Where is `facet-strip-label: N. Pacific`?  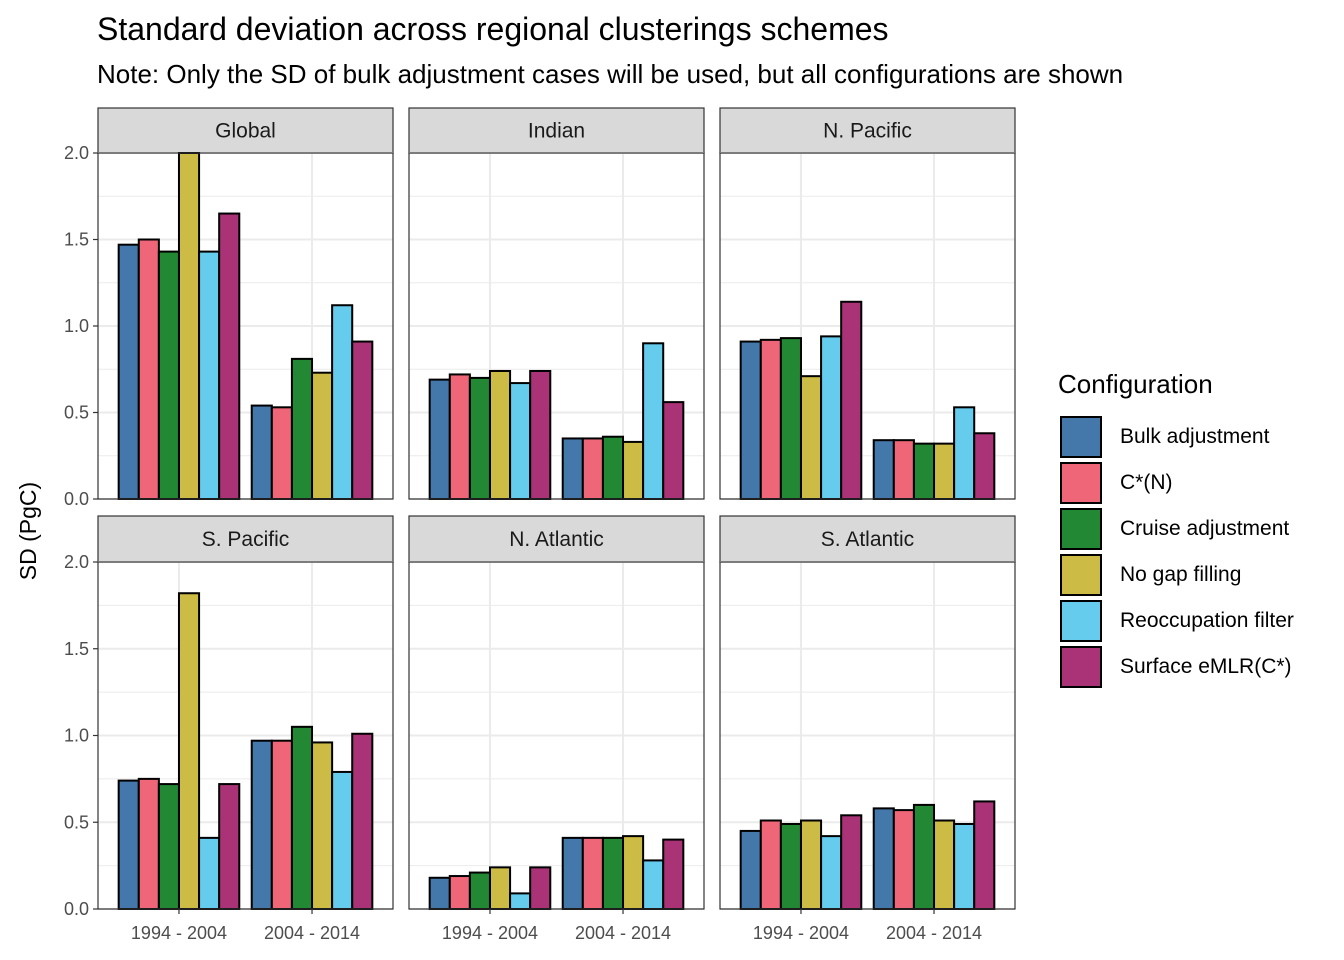 facet-strip-label: N. Pacific is located at coordinates (867, 131).